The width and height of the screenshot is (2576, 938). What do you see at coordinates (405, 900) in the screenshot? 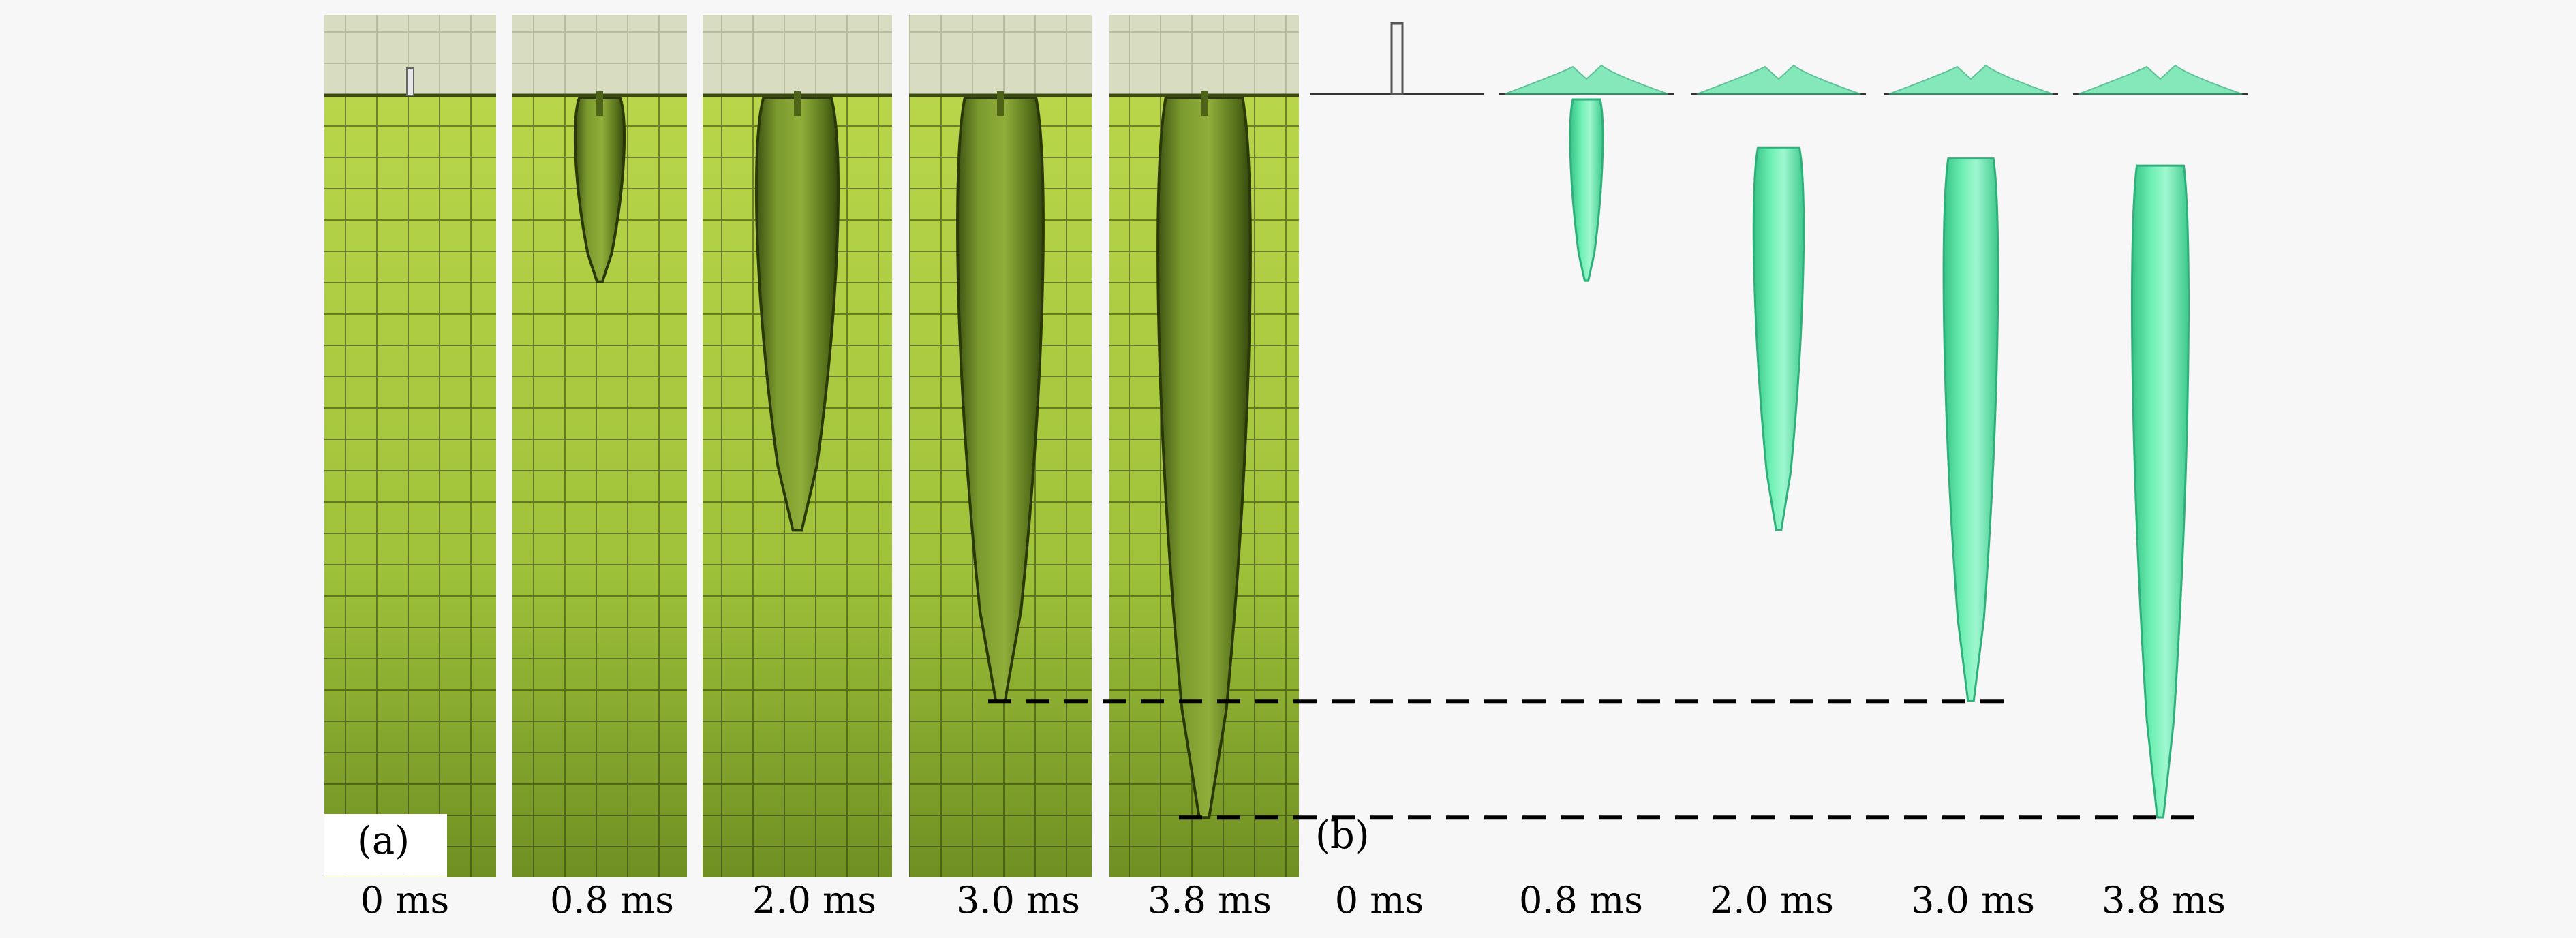
I see `caption-a-0: 0 ms` at bounding box center [405, 900].